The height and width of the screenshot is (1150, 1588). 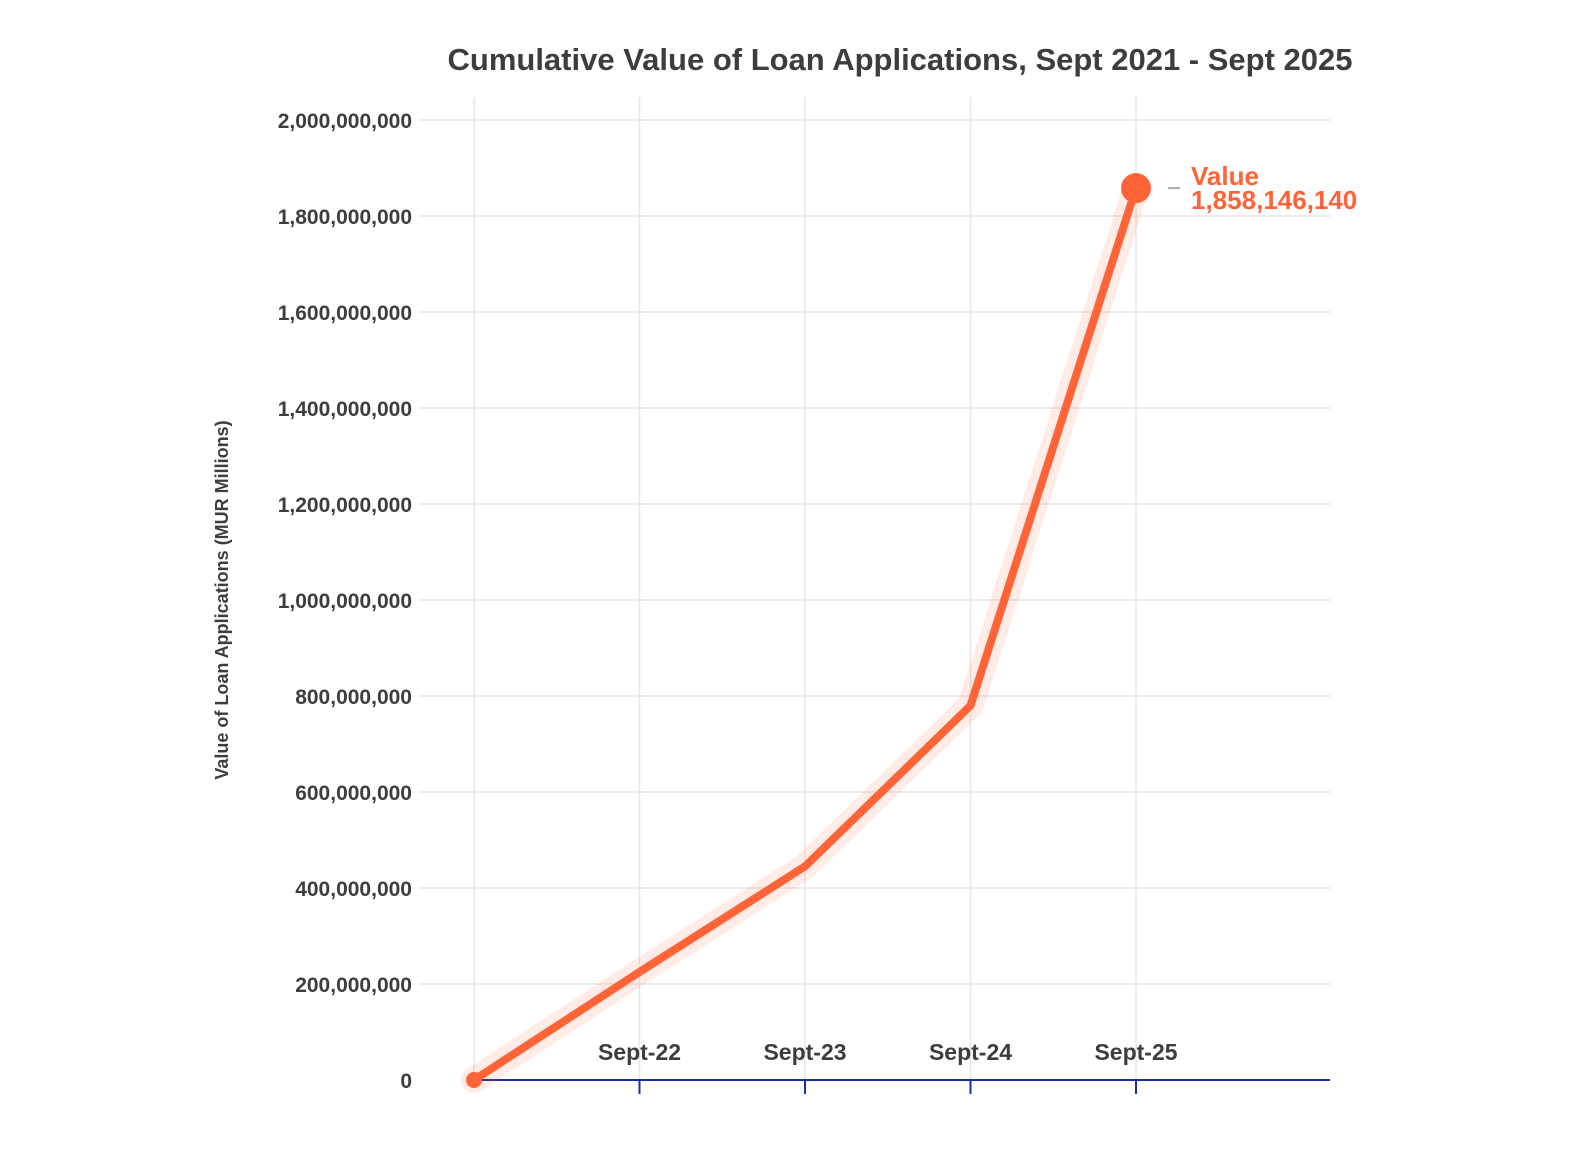 I want to click on y-tick-label: 1,000,000,000, so click(x=345, y=601).